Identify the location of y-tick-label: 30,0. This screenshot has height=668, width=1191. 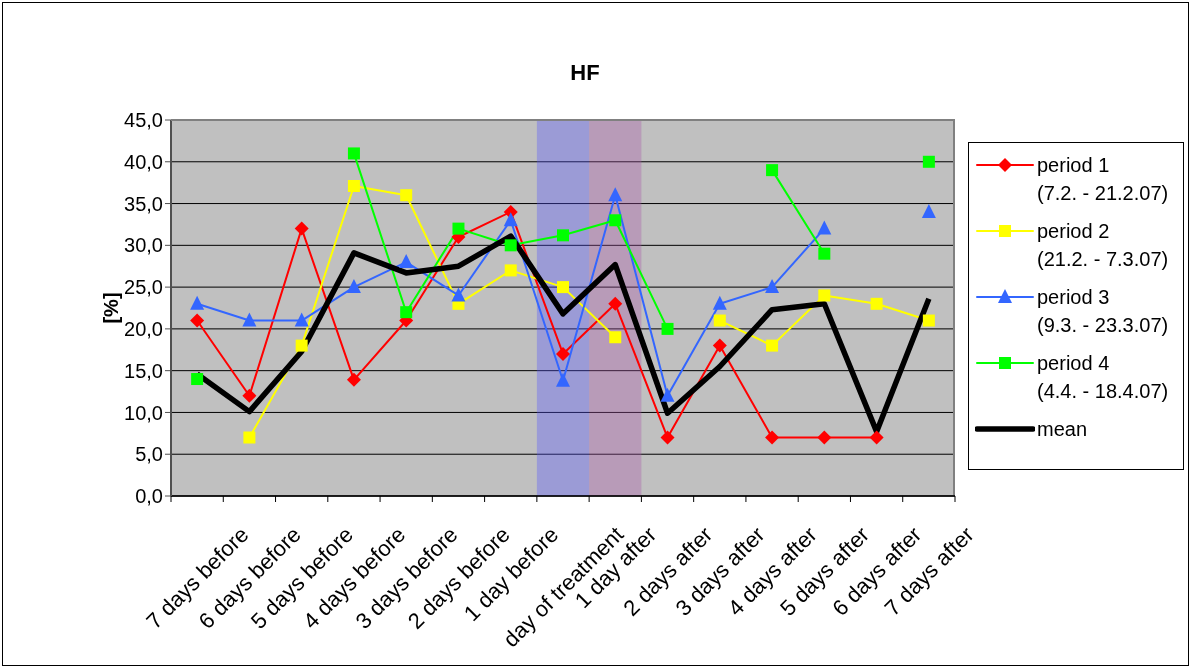
(143, 245).